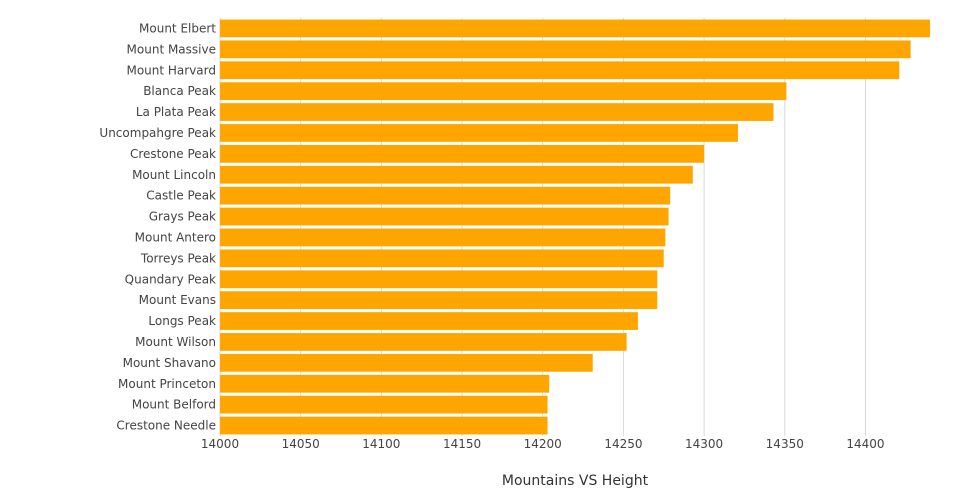  Describe the element at coordinates (785, 444) in the screenshot. I see `x-tick-label: 14350` at that location.